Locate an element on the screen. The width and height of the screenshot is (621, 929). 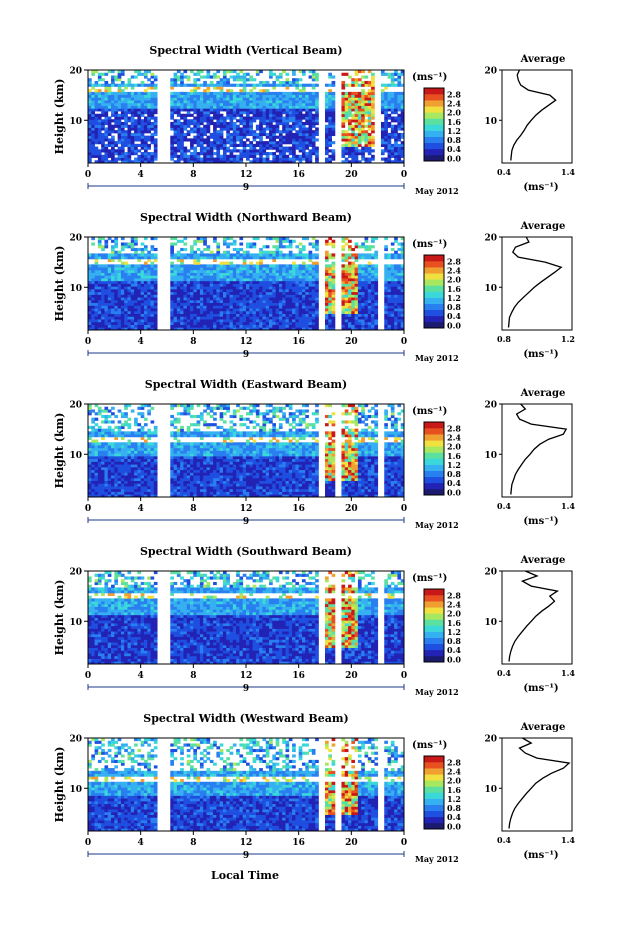
x-tick-label: 20 is located at coordinates (351, 342).